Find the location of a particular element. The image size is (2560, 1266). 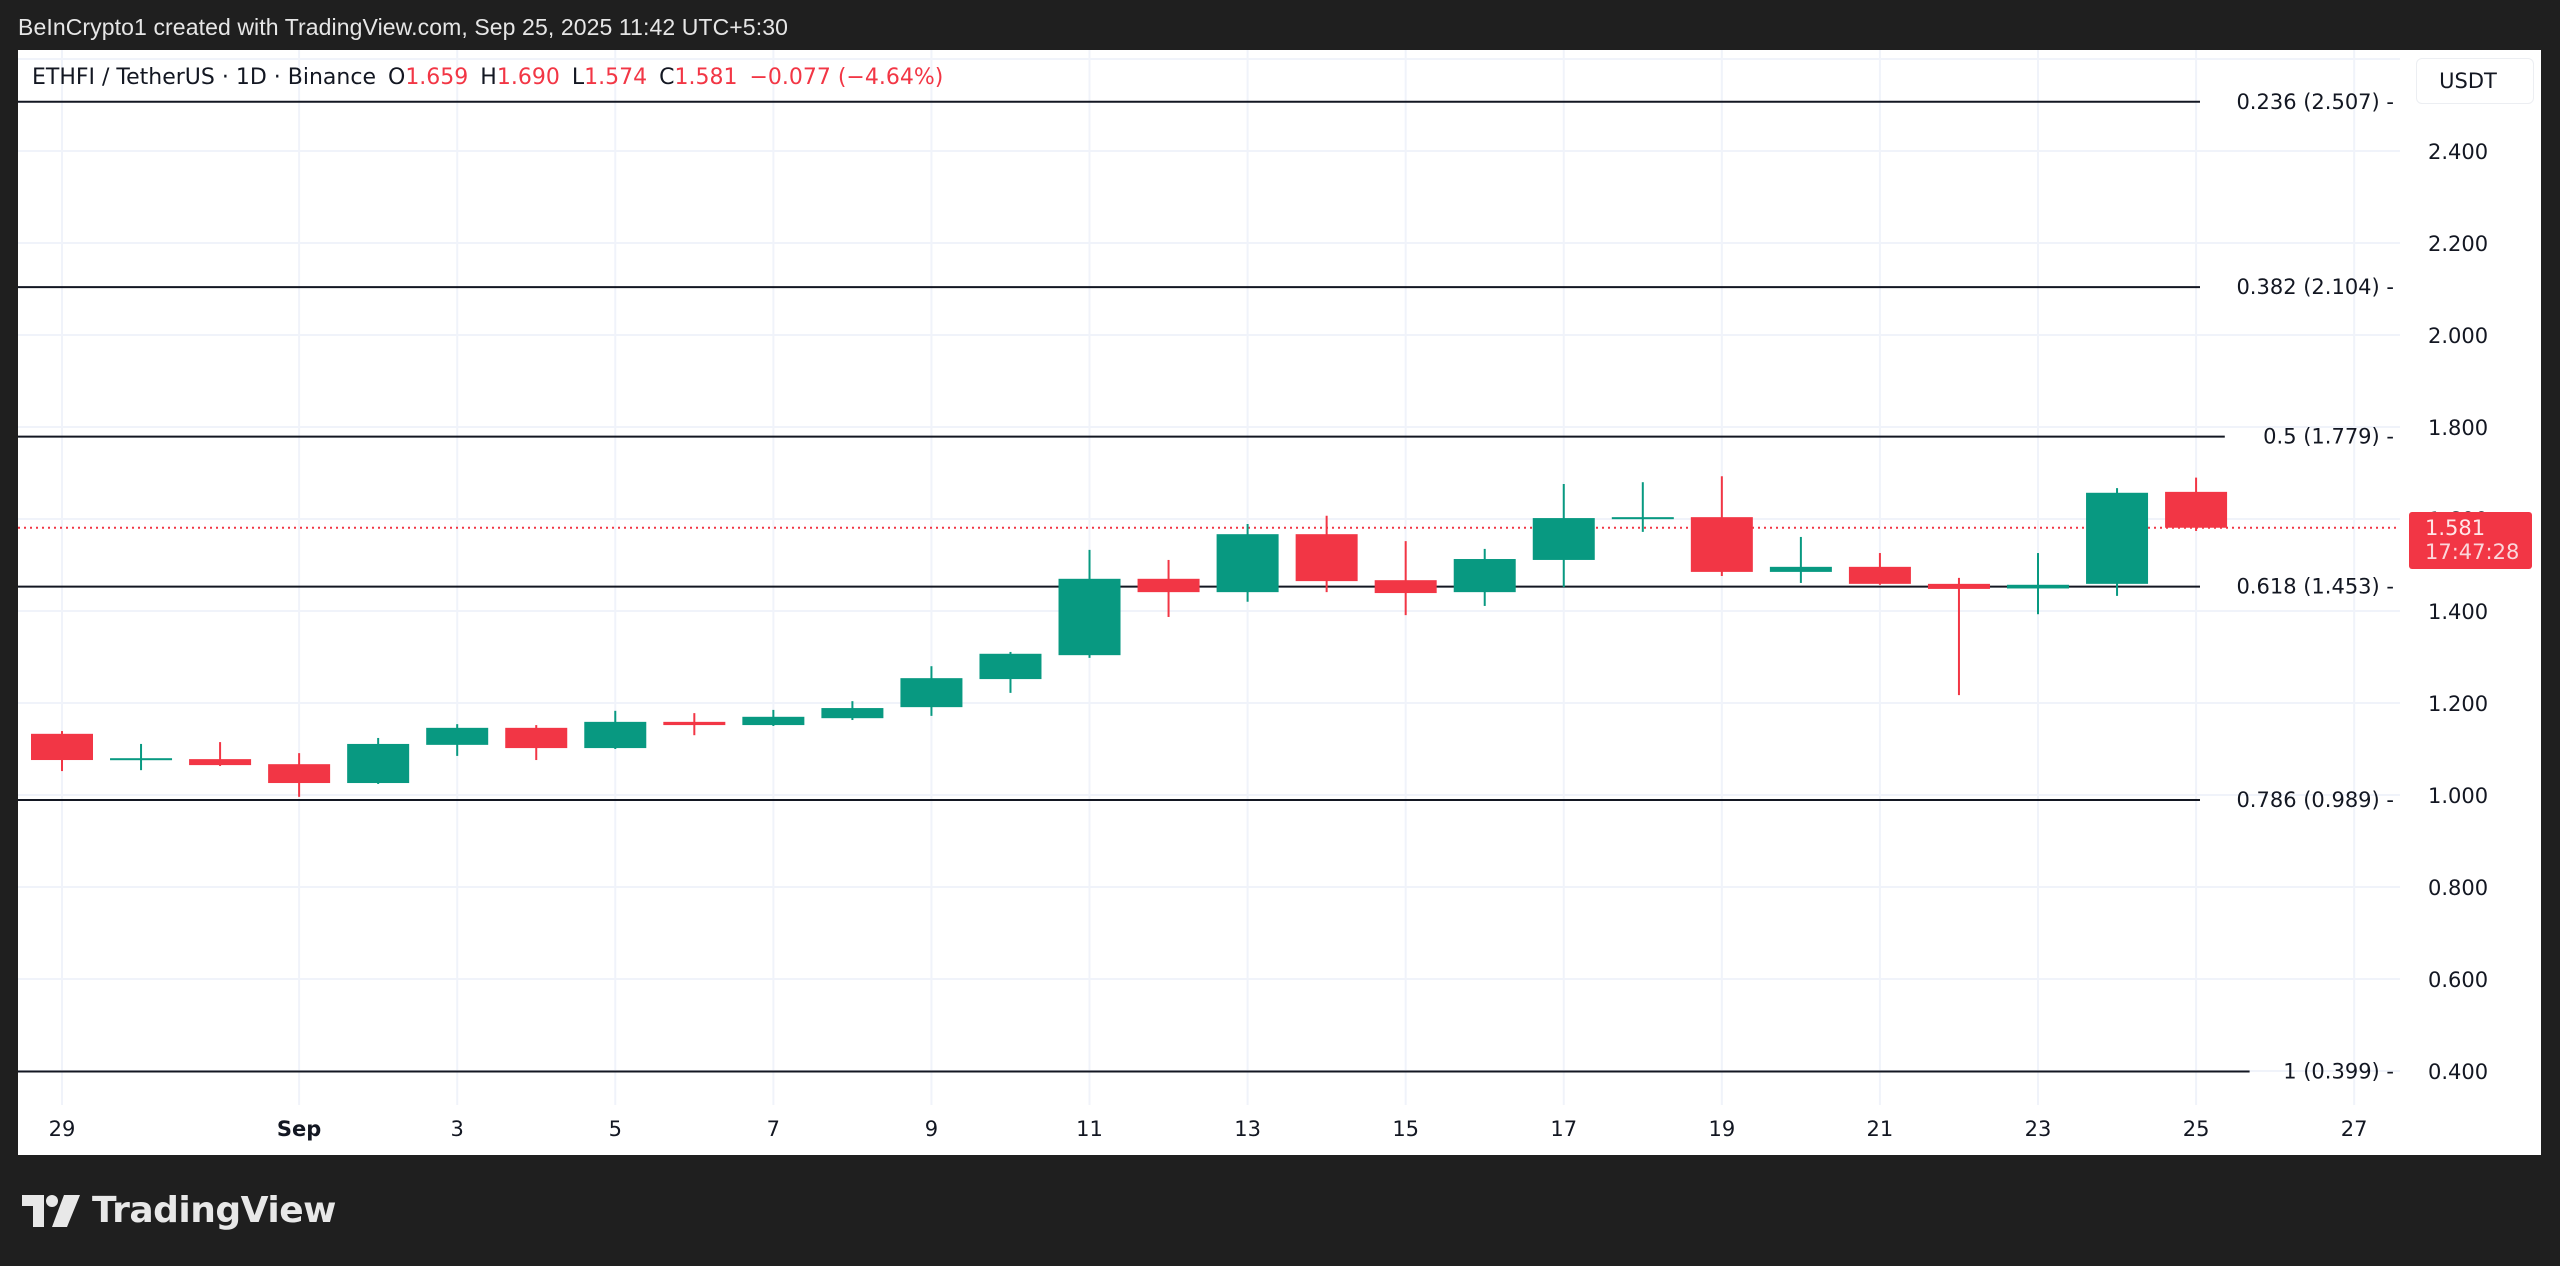

date-tick-label: 29 is located at coordinates (62, 1129).